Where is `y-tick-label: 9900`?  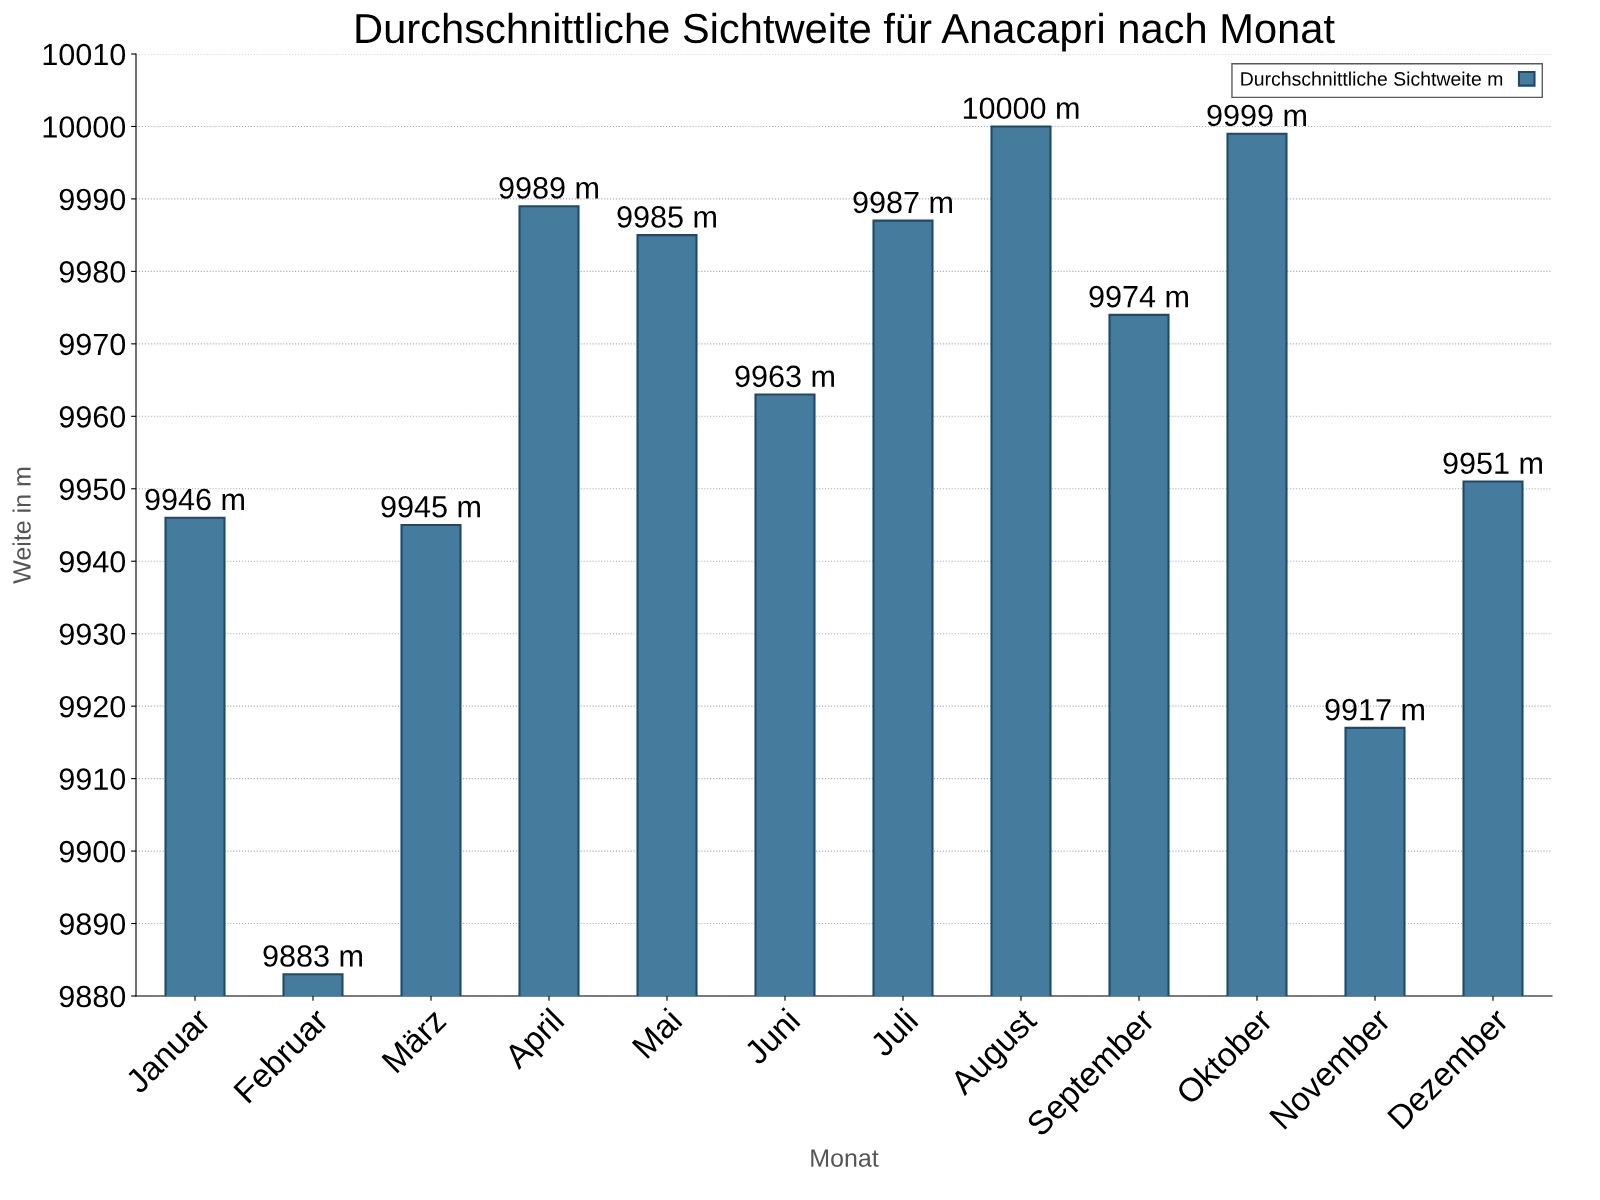
y-tick-label: 9900 is located at coordinates (92, 851).